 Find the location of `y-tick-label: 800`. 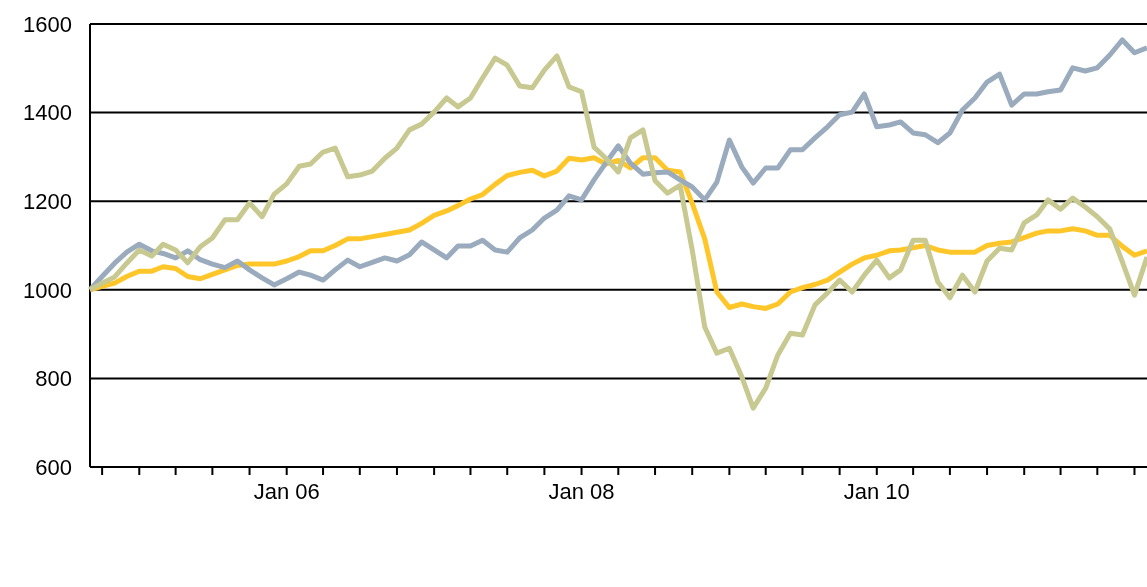

y-tick-label: 800 is located at coordinates (53, 379).